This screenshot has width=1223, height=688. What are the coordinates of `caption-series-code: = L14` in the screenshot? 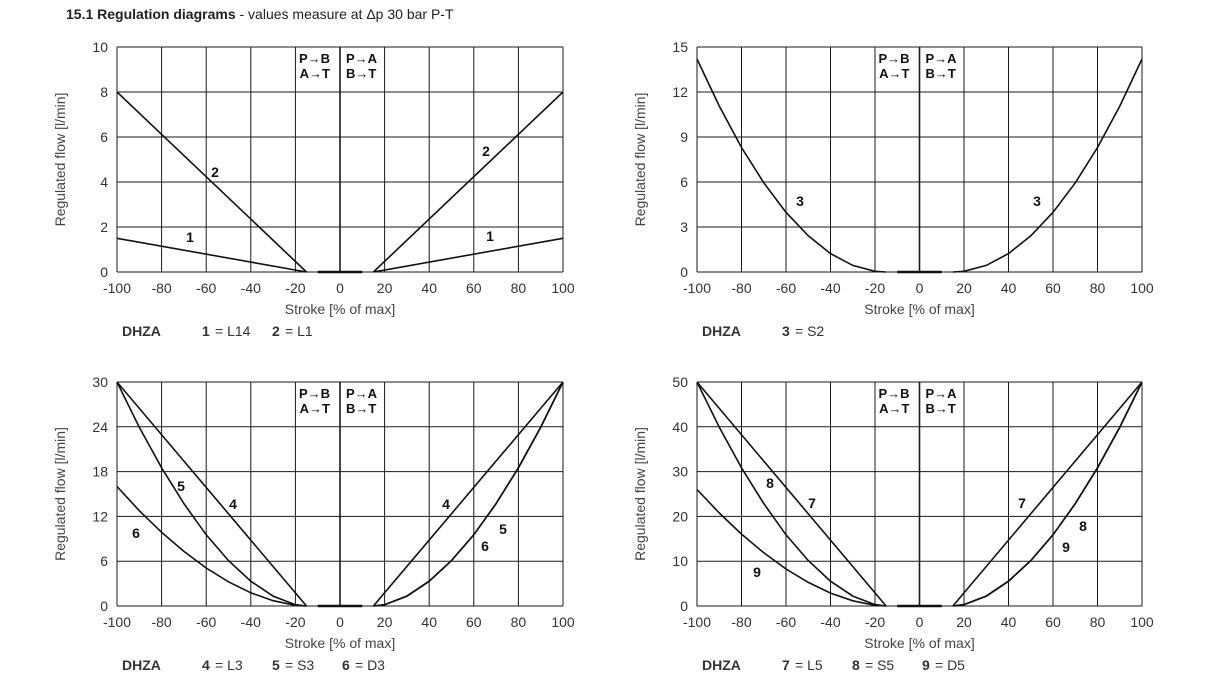 It's located at (233, 331).